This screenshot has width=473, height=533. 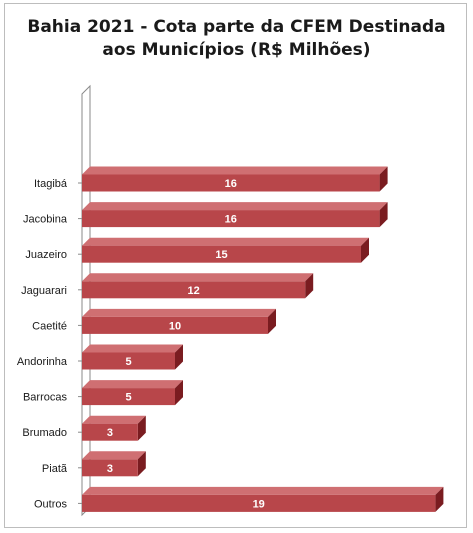 What do you see at coordinates (42, 362) in the screenshot?
I see `tick-label-5: Andorinha` at bounding box center [42, 362].